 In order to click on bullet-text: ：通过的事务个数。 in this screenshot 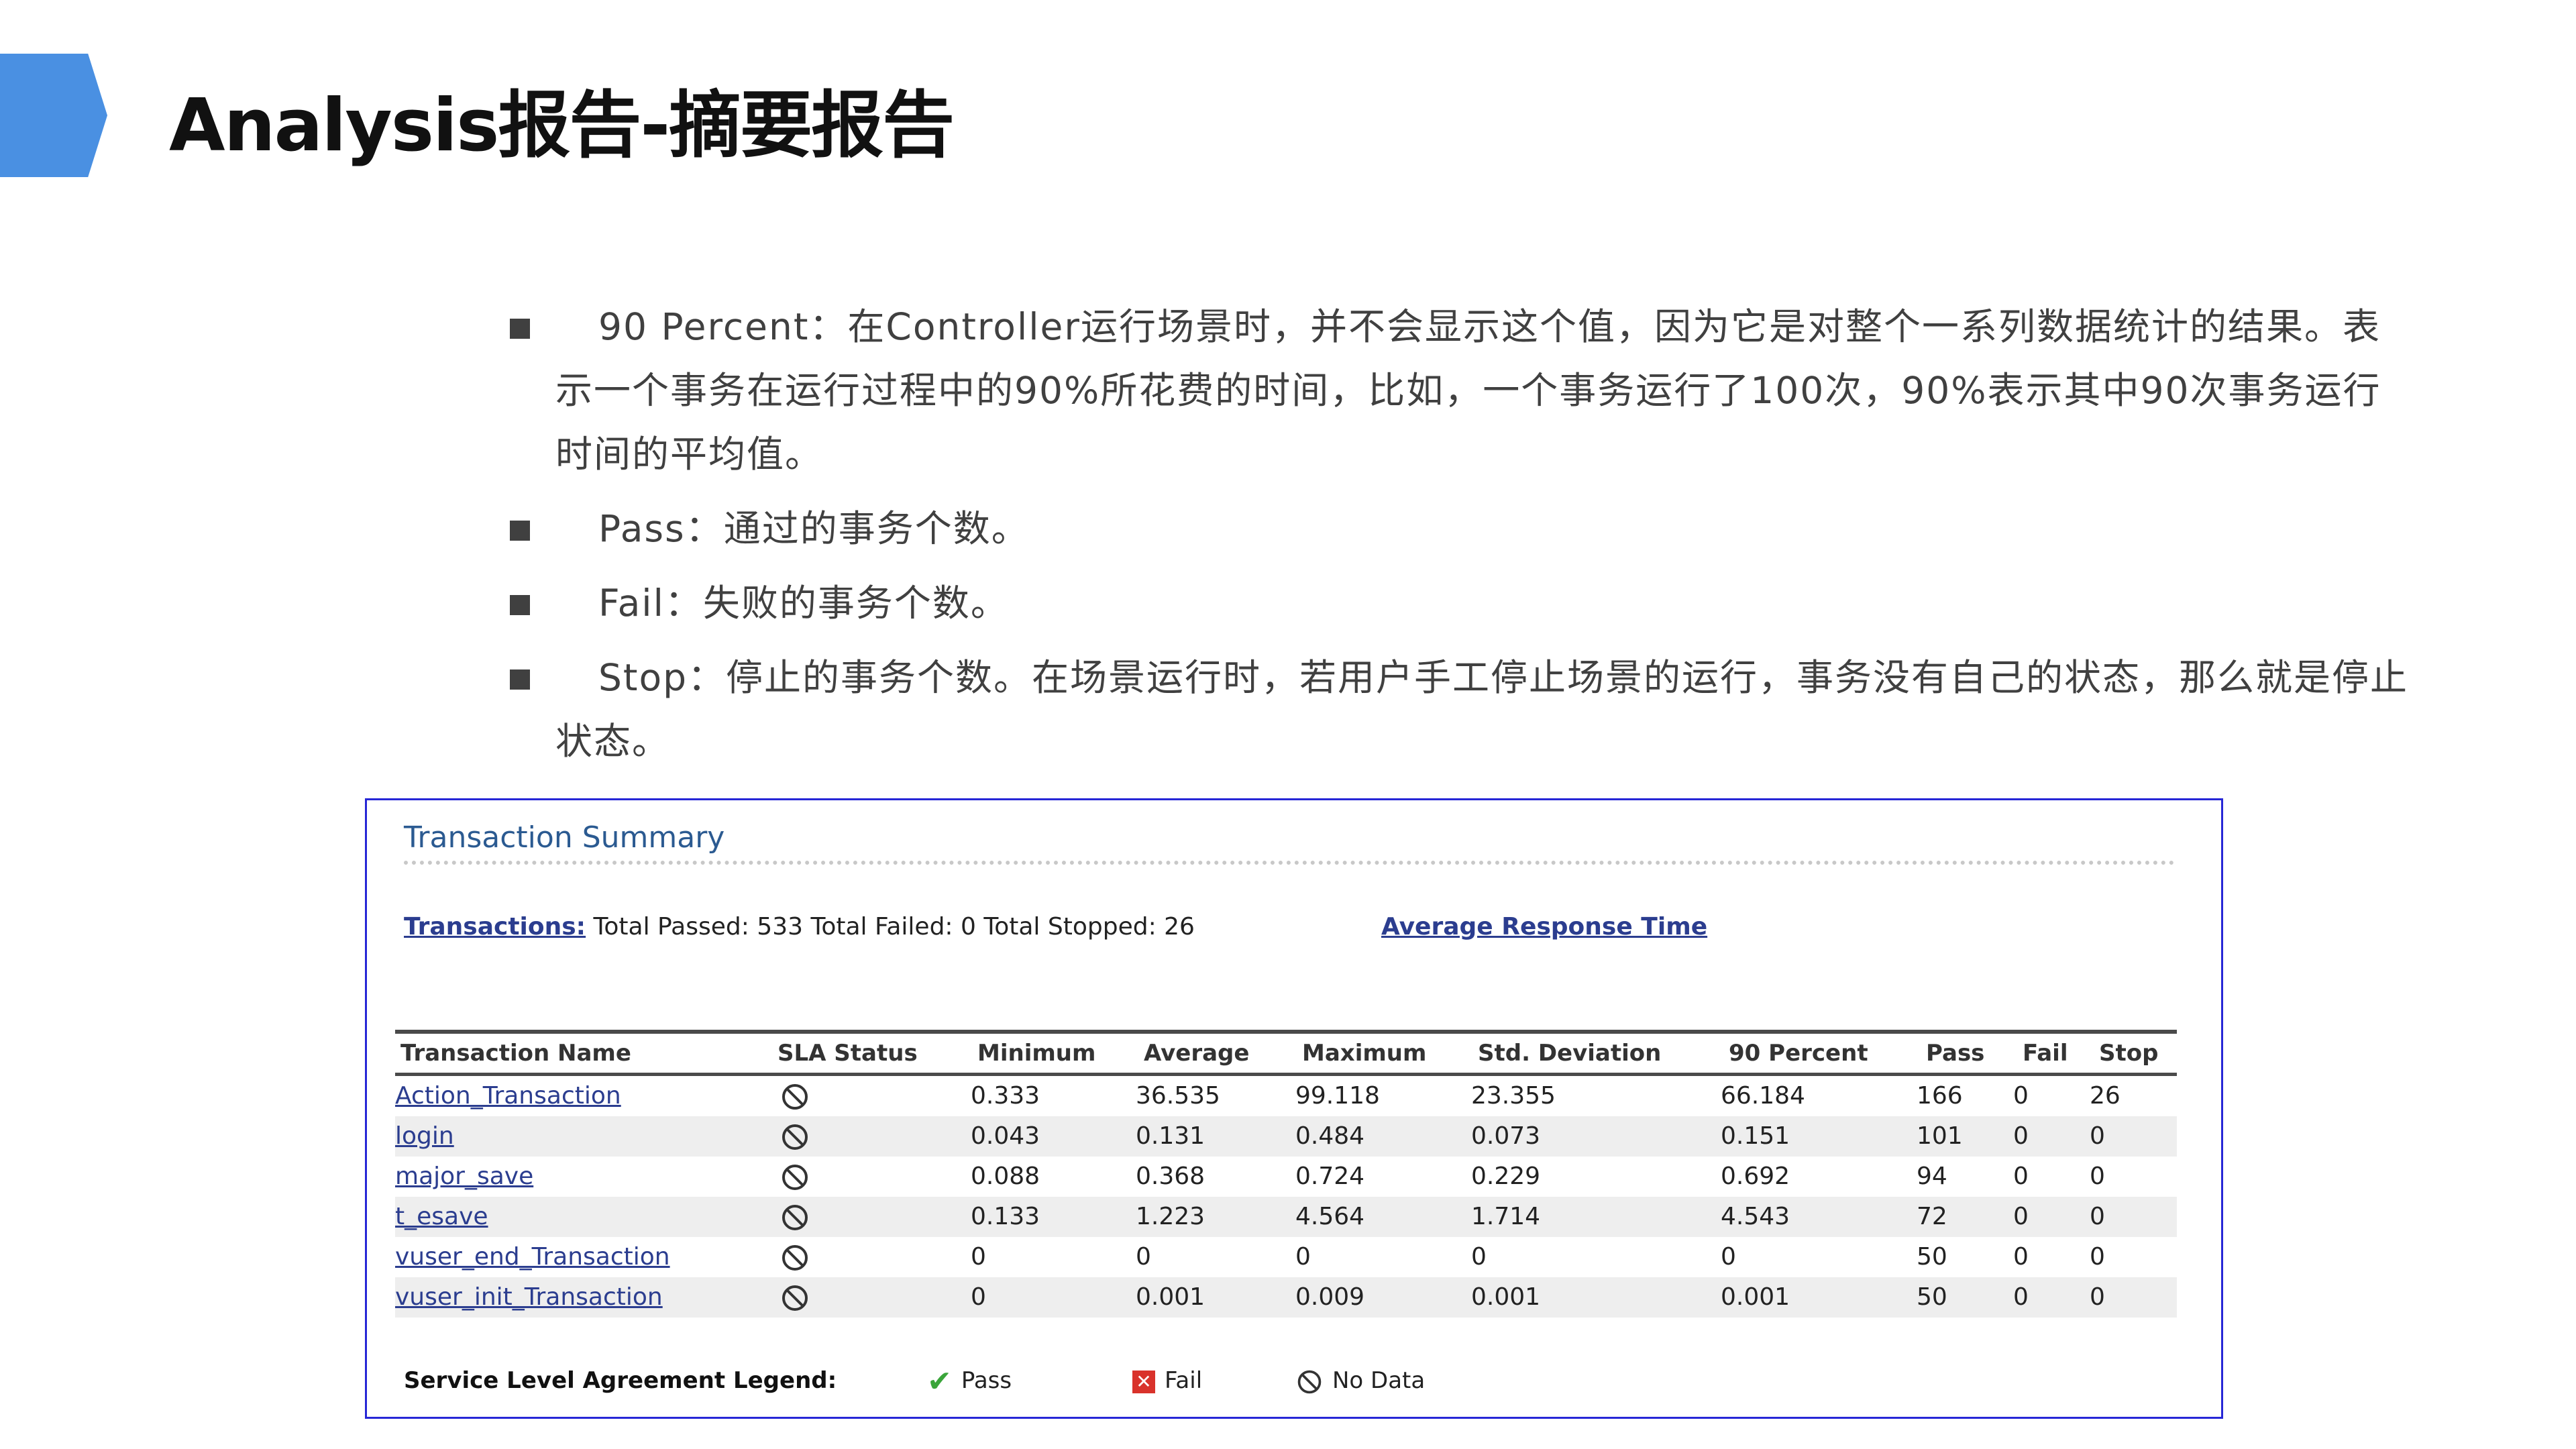, I will do `click(857, 528)`.